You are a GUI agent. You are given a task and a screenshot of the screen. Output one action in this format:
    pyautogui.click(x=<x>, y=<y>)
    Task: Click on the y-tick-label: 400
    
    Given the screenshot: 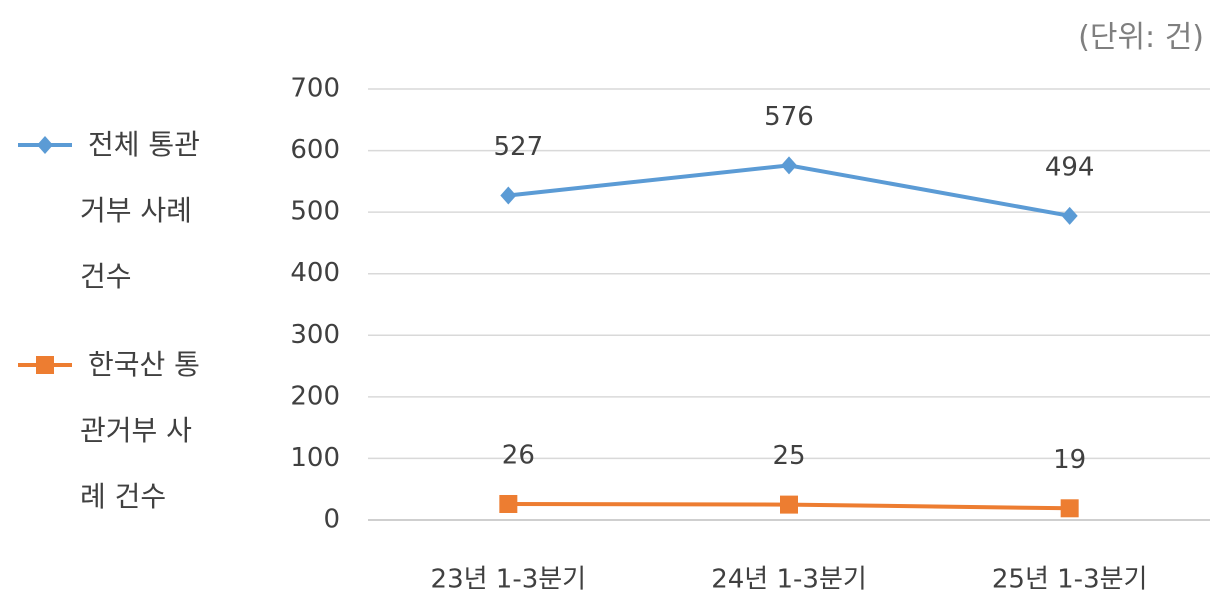 What is the action you would take?
    pyautogui.click(x=315, y=273)
    